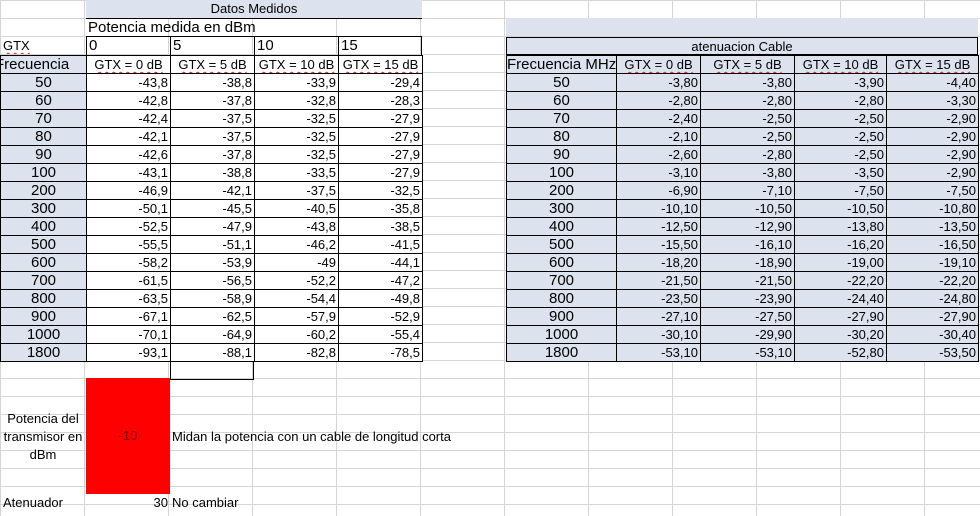 This screenshot has height=516, width=980. I want to click on value-cell: -19,00, so click(840, 262).